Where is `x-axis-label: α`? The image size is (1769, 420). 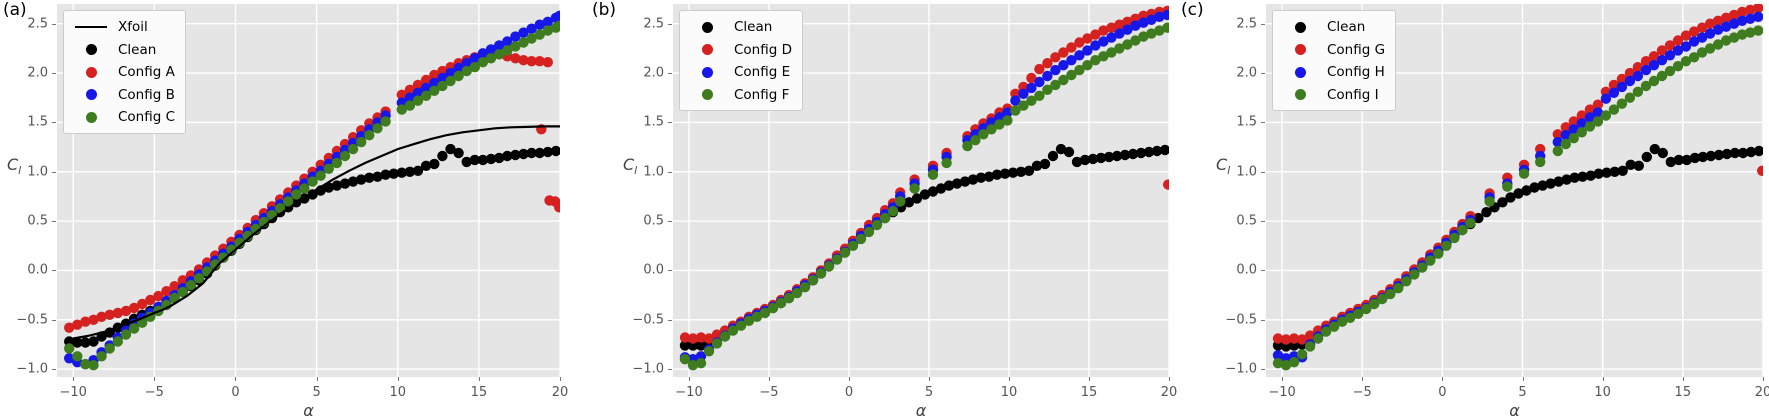 x-axis-label: α is located at coordinates (921, 410).